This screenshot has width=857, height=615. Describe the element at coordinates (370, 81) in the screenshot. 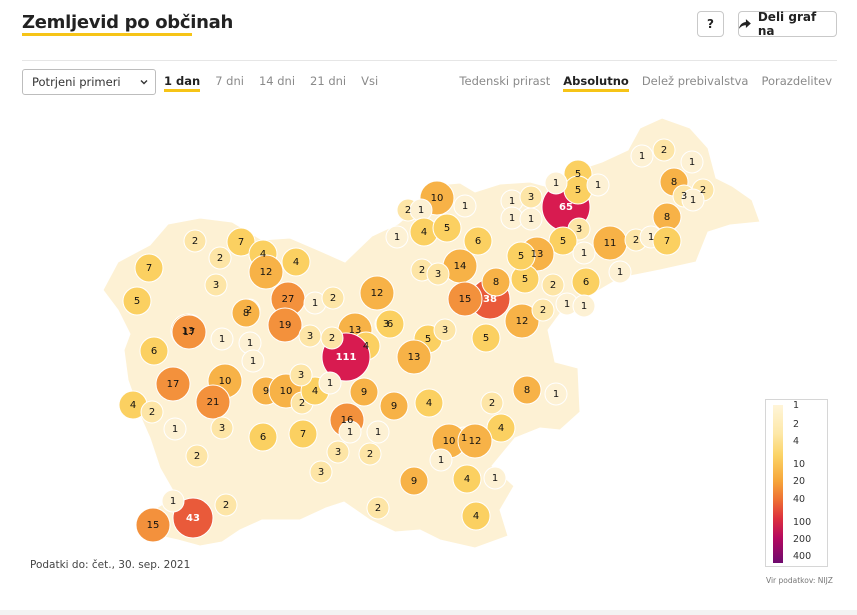

I see `period-tab-all: Vsi` at that location.